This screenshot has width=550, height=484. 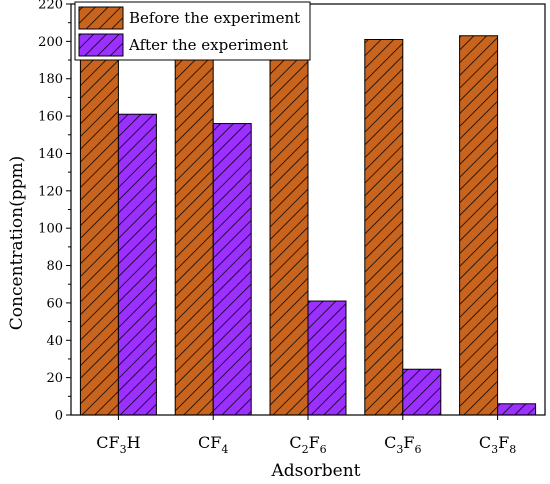 What do you see at coordinates (54, 266) in the screenshot?
I see `y-tick-label: 80` at bounding box center [54, 266].